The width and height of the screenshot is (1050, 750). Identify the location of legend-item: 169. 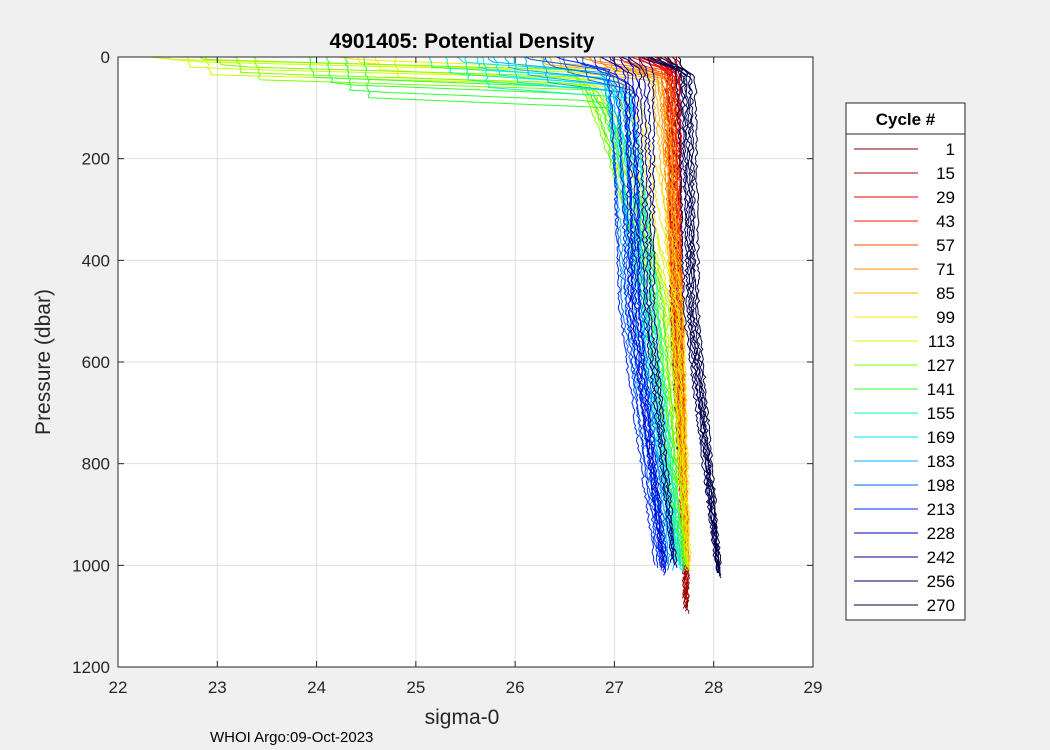
(904, 437).